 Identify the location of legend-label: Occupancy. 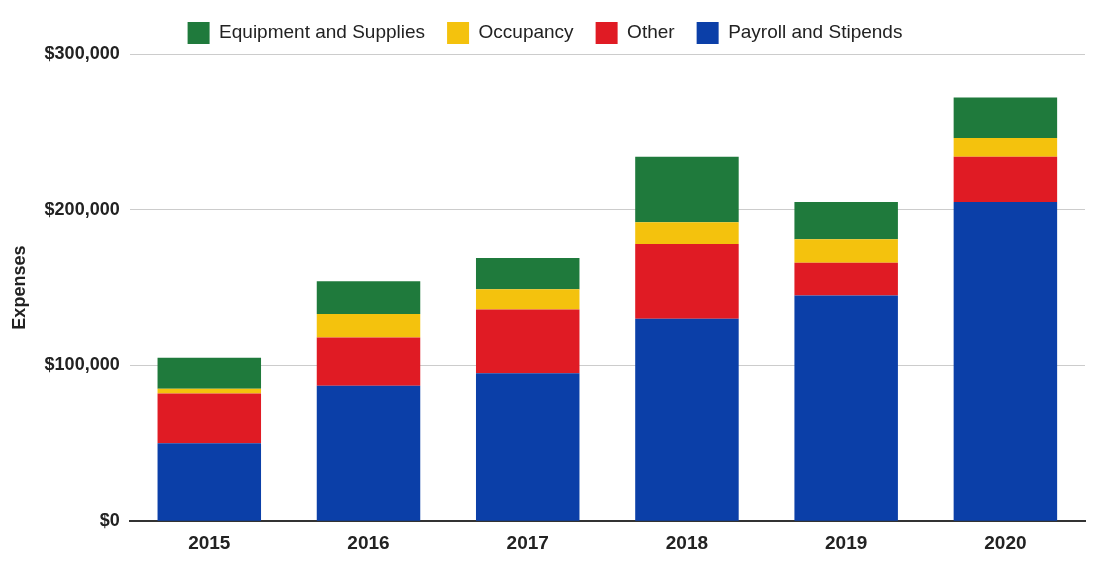
(526, 32).